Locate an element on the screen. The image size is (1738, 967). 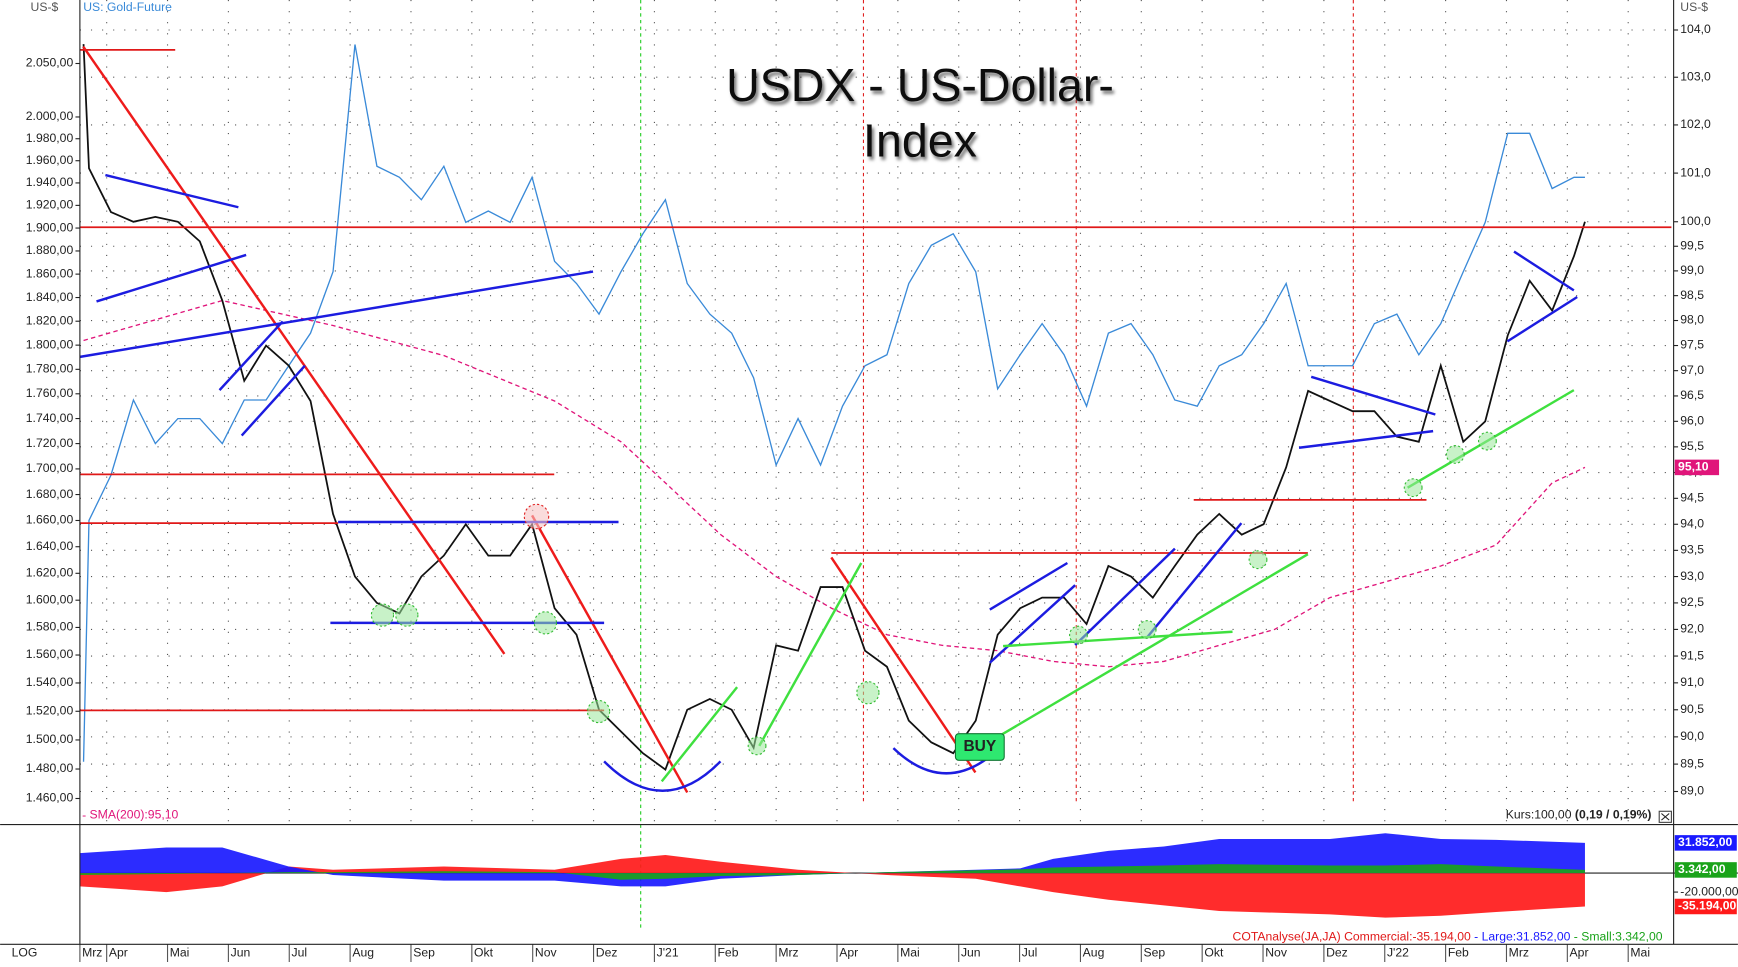
y-tick-label: 1.620,00 is located at coordinates (50, 573).